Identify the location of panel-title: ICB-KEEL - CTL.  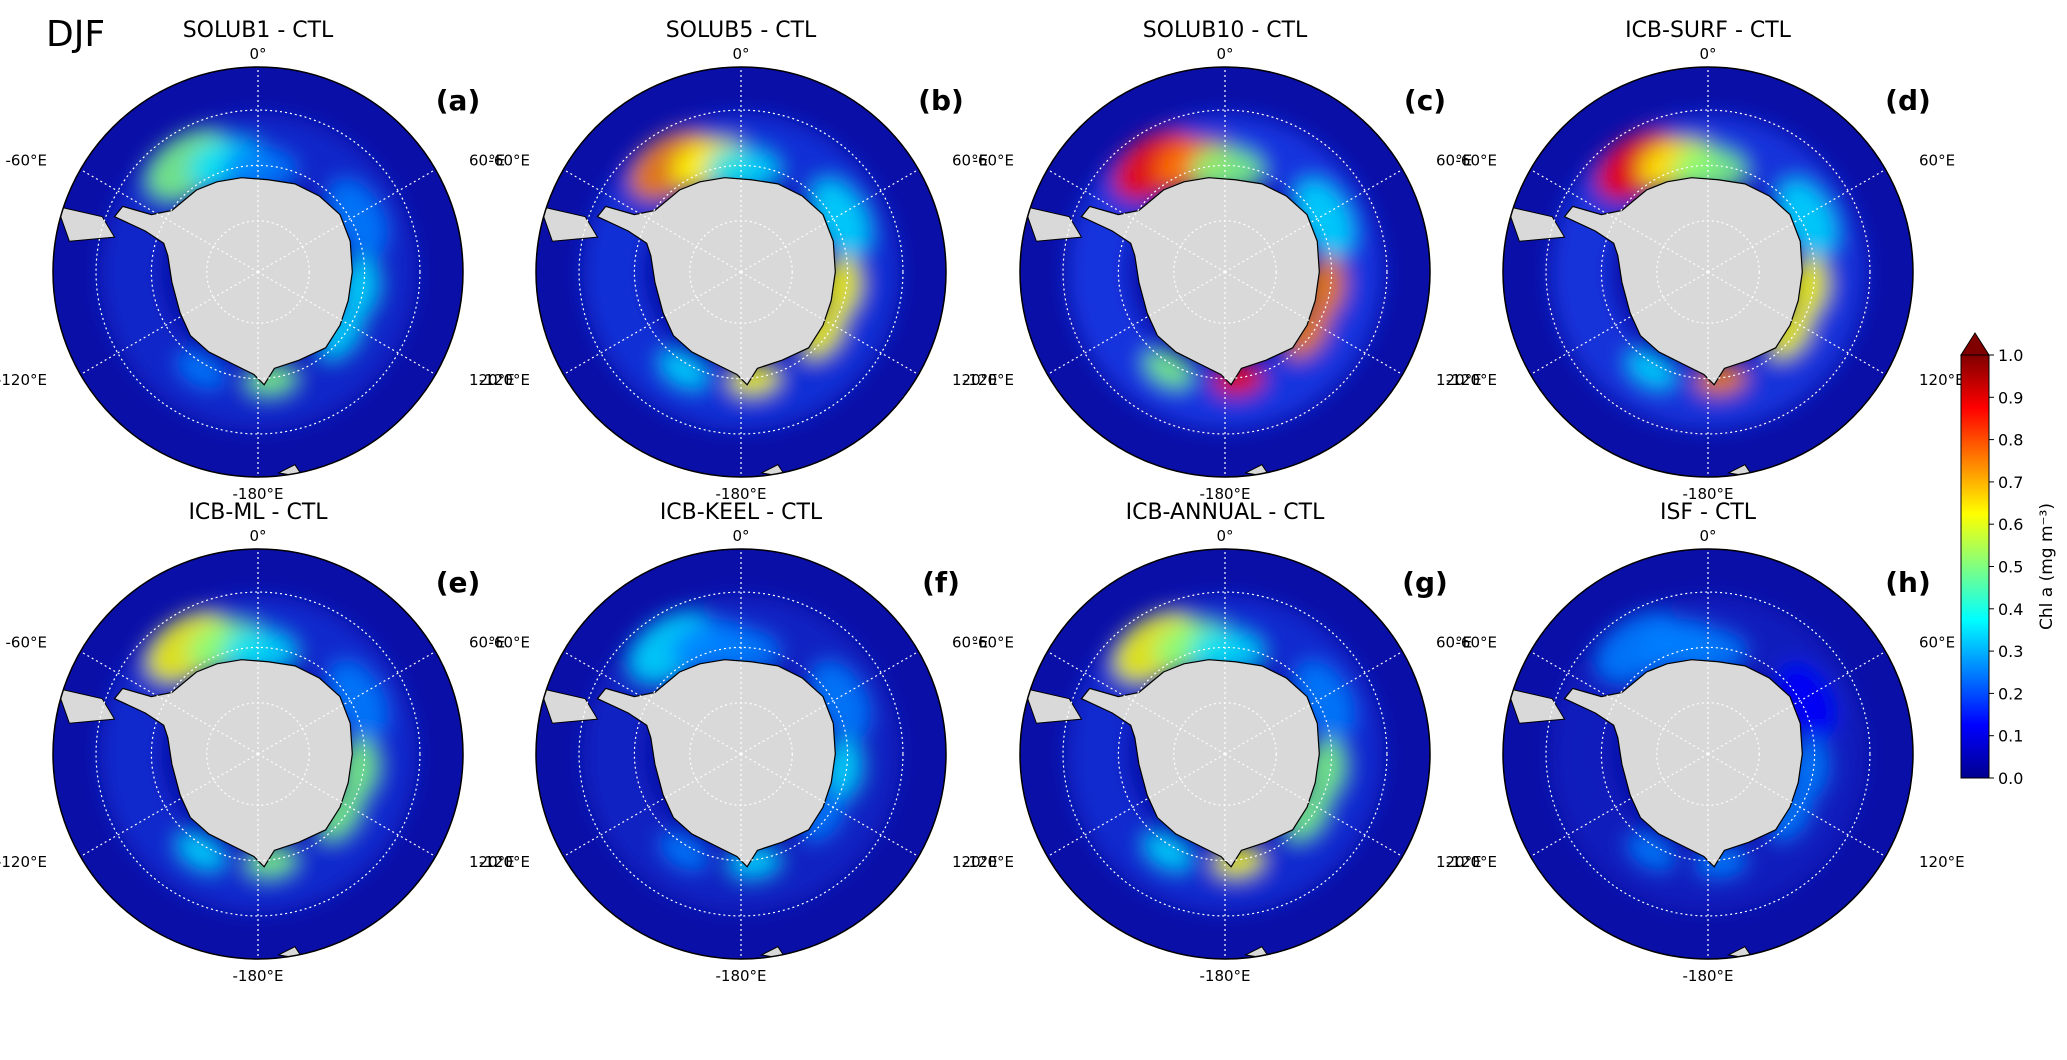
(741, 512).